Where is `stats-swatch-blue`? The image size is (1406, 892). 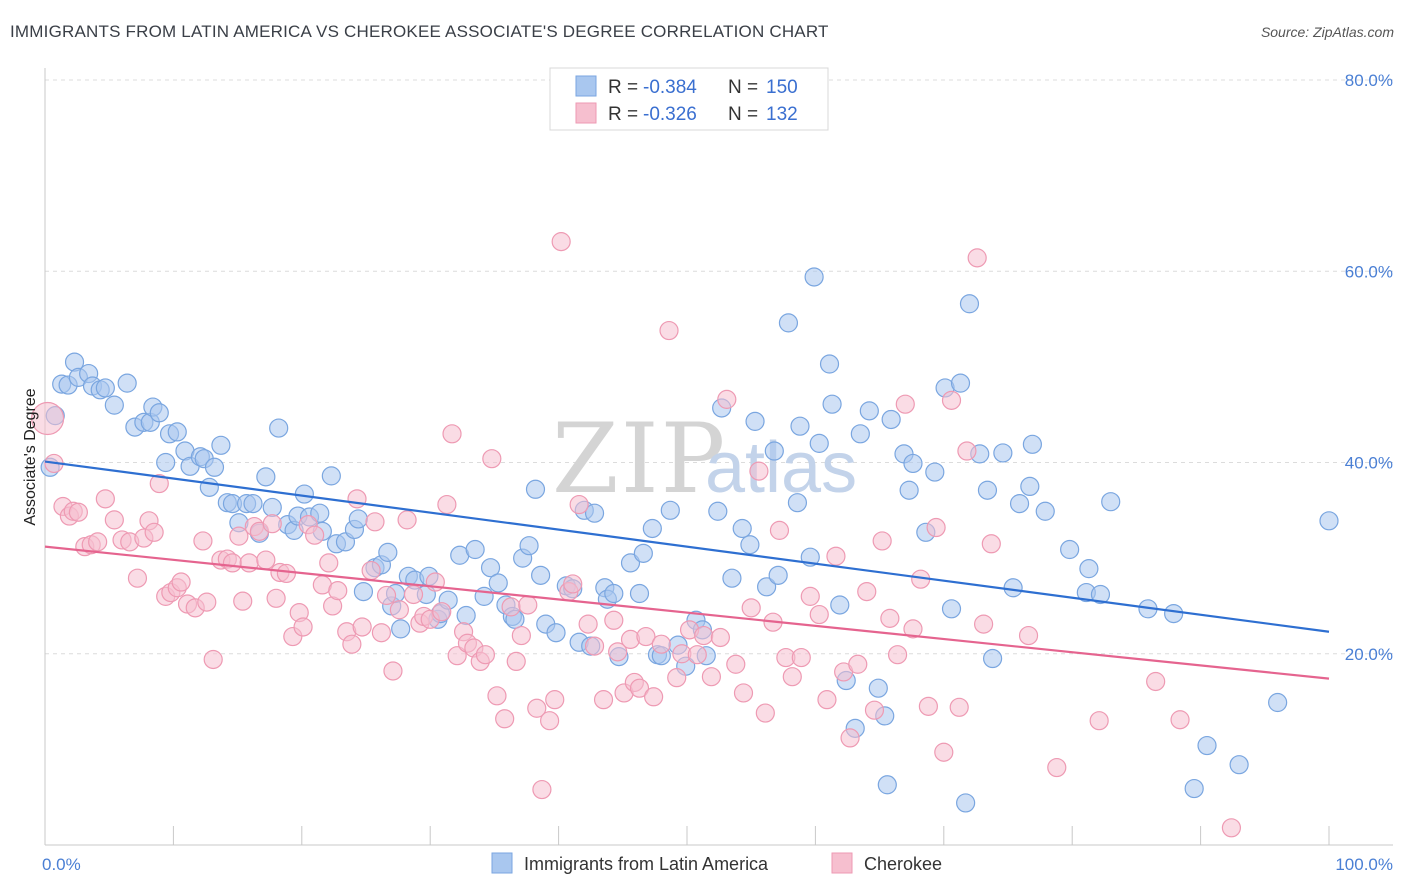 stats-swatch-blue is located at coordinates (586, 86).